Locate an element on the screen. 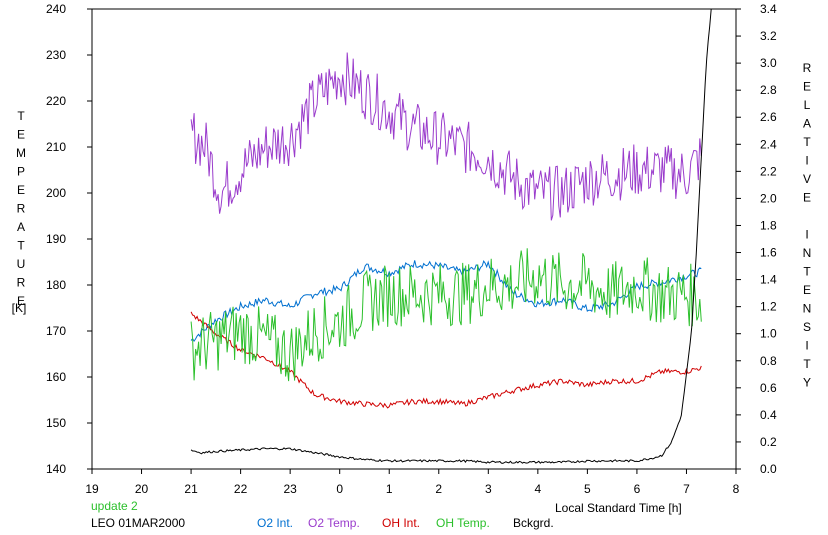 The height and width of the screenshot is (535, 828). right-tick-label: 1.2 is located at coordinates (768, 307).